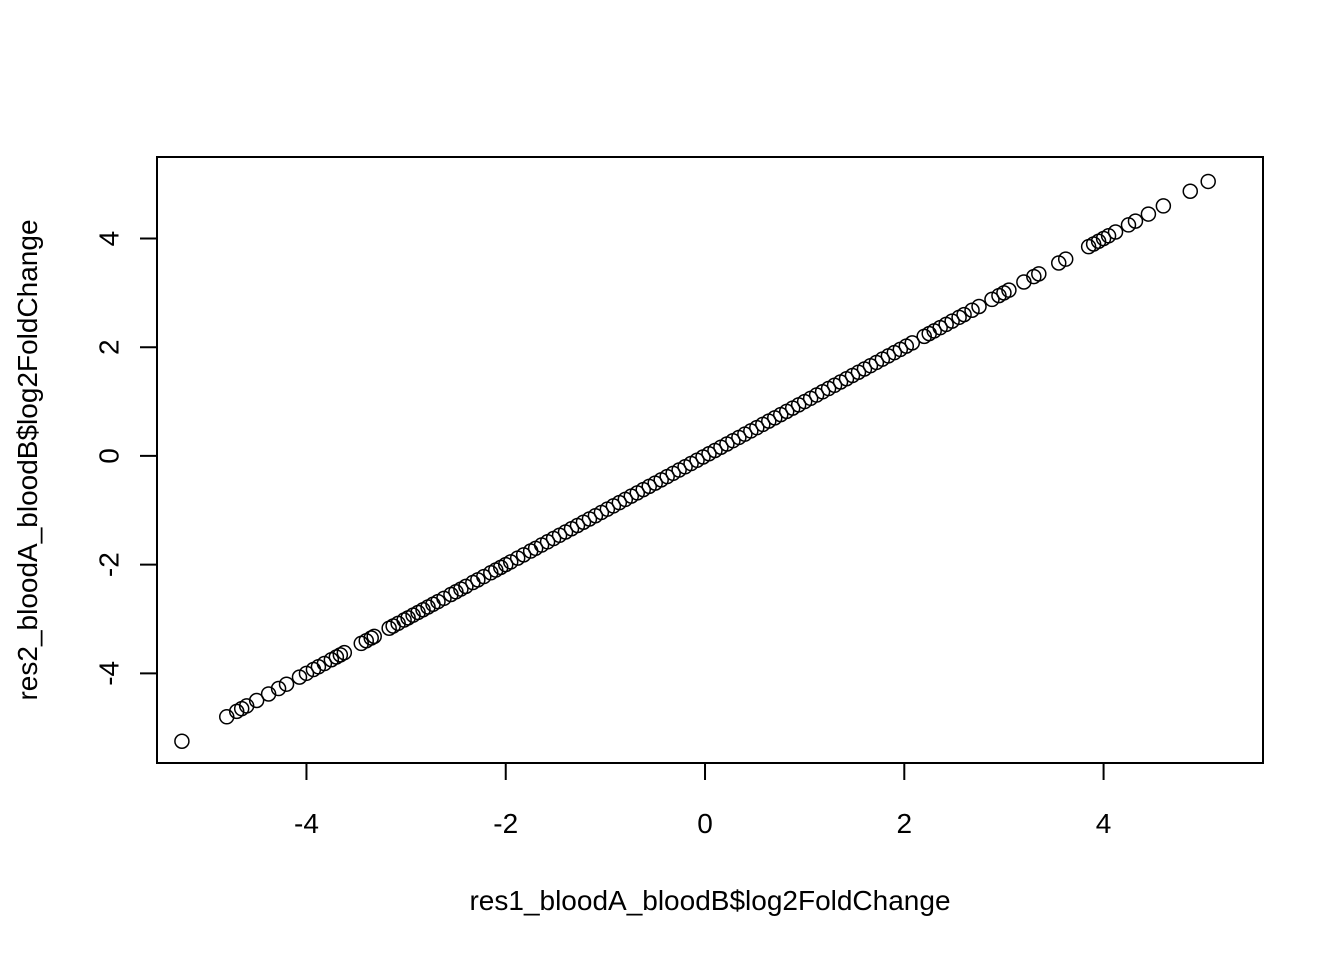 Image resolution: width=1344 pixels, height=960 pixels. I want to click on x-tick-label: -4, so click(306, 823).